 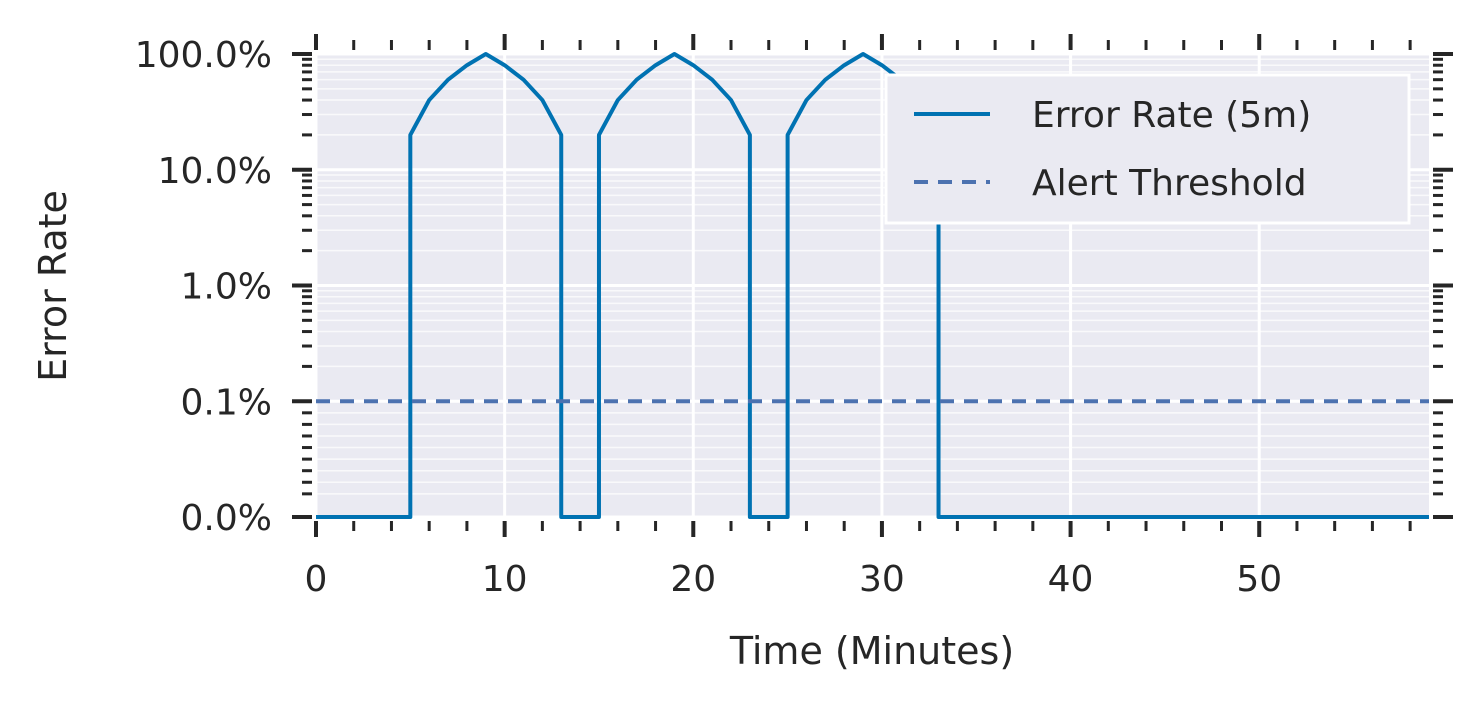 I want to click on legend-label-alert-threshold: Alert Threshold, so click(x=1169, y=183).